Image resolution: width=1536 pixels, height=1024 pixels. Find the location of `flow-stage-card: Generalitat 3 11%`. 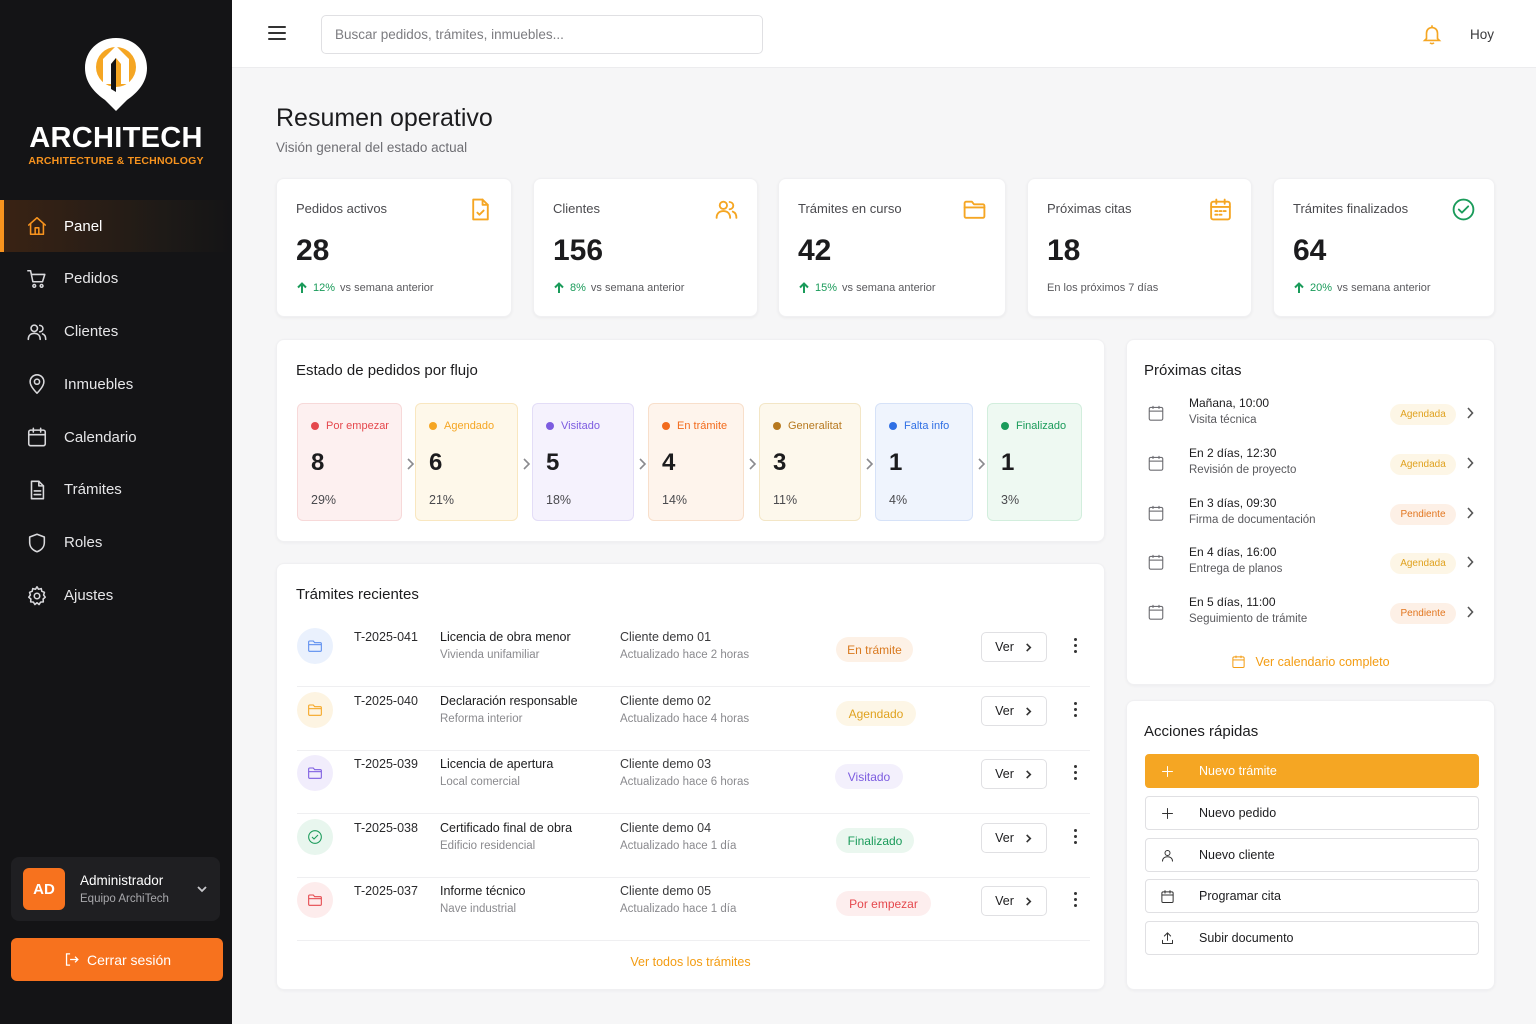

flow-stage-card: Generalitat 3 11% is located at coordinates (810, 462).